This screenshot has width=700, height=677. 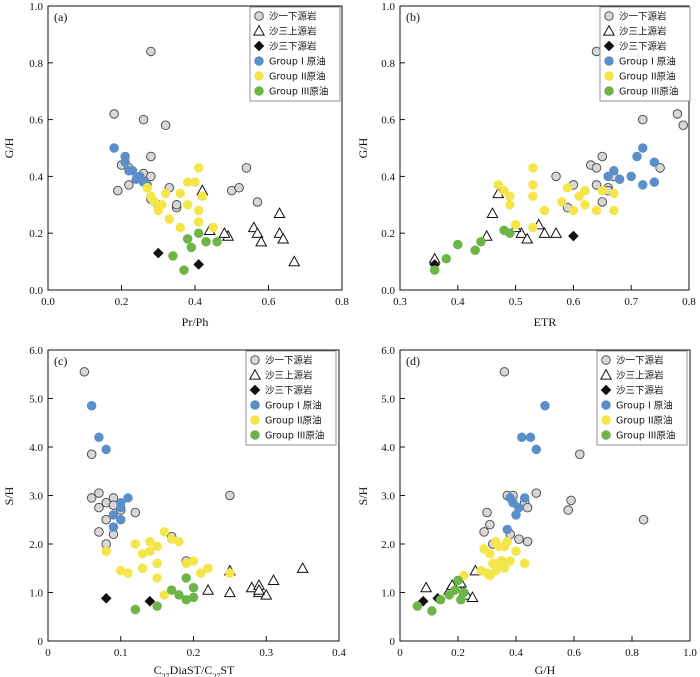 I want to click on legend-label: 沙三上源岩, so click(x=293, y=32).